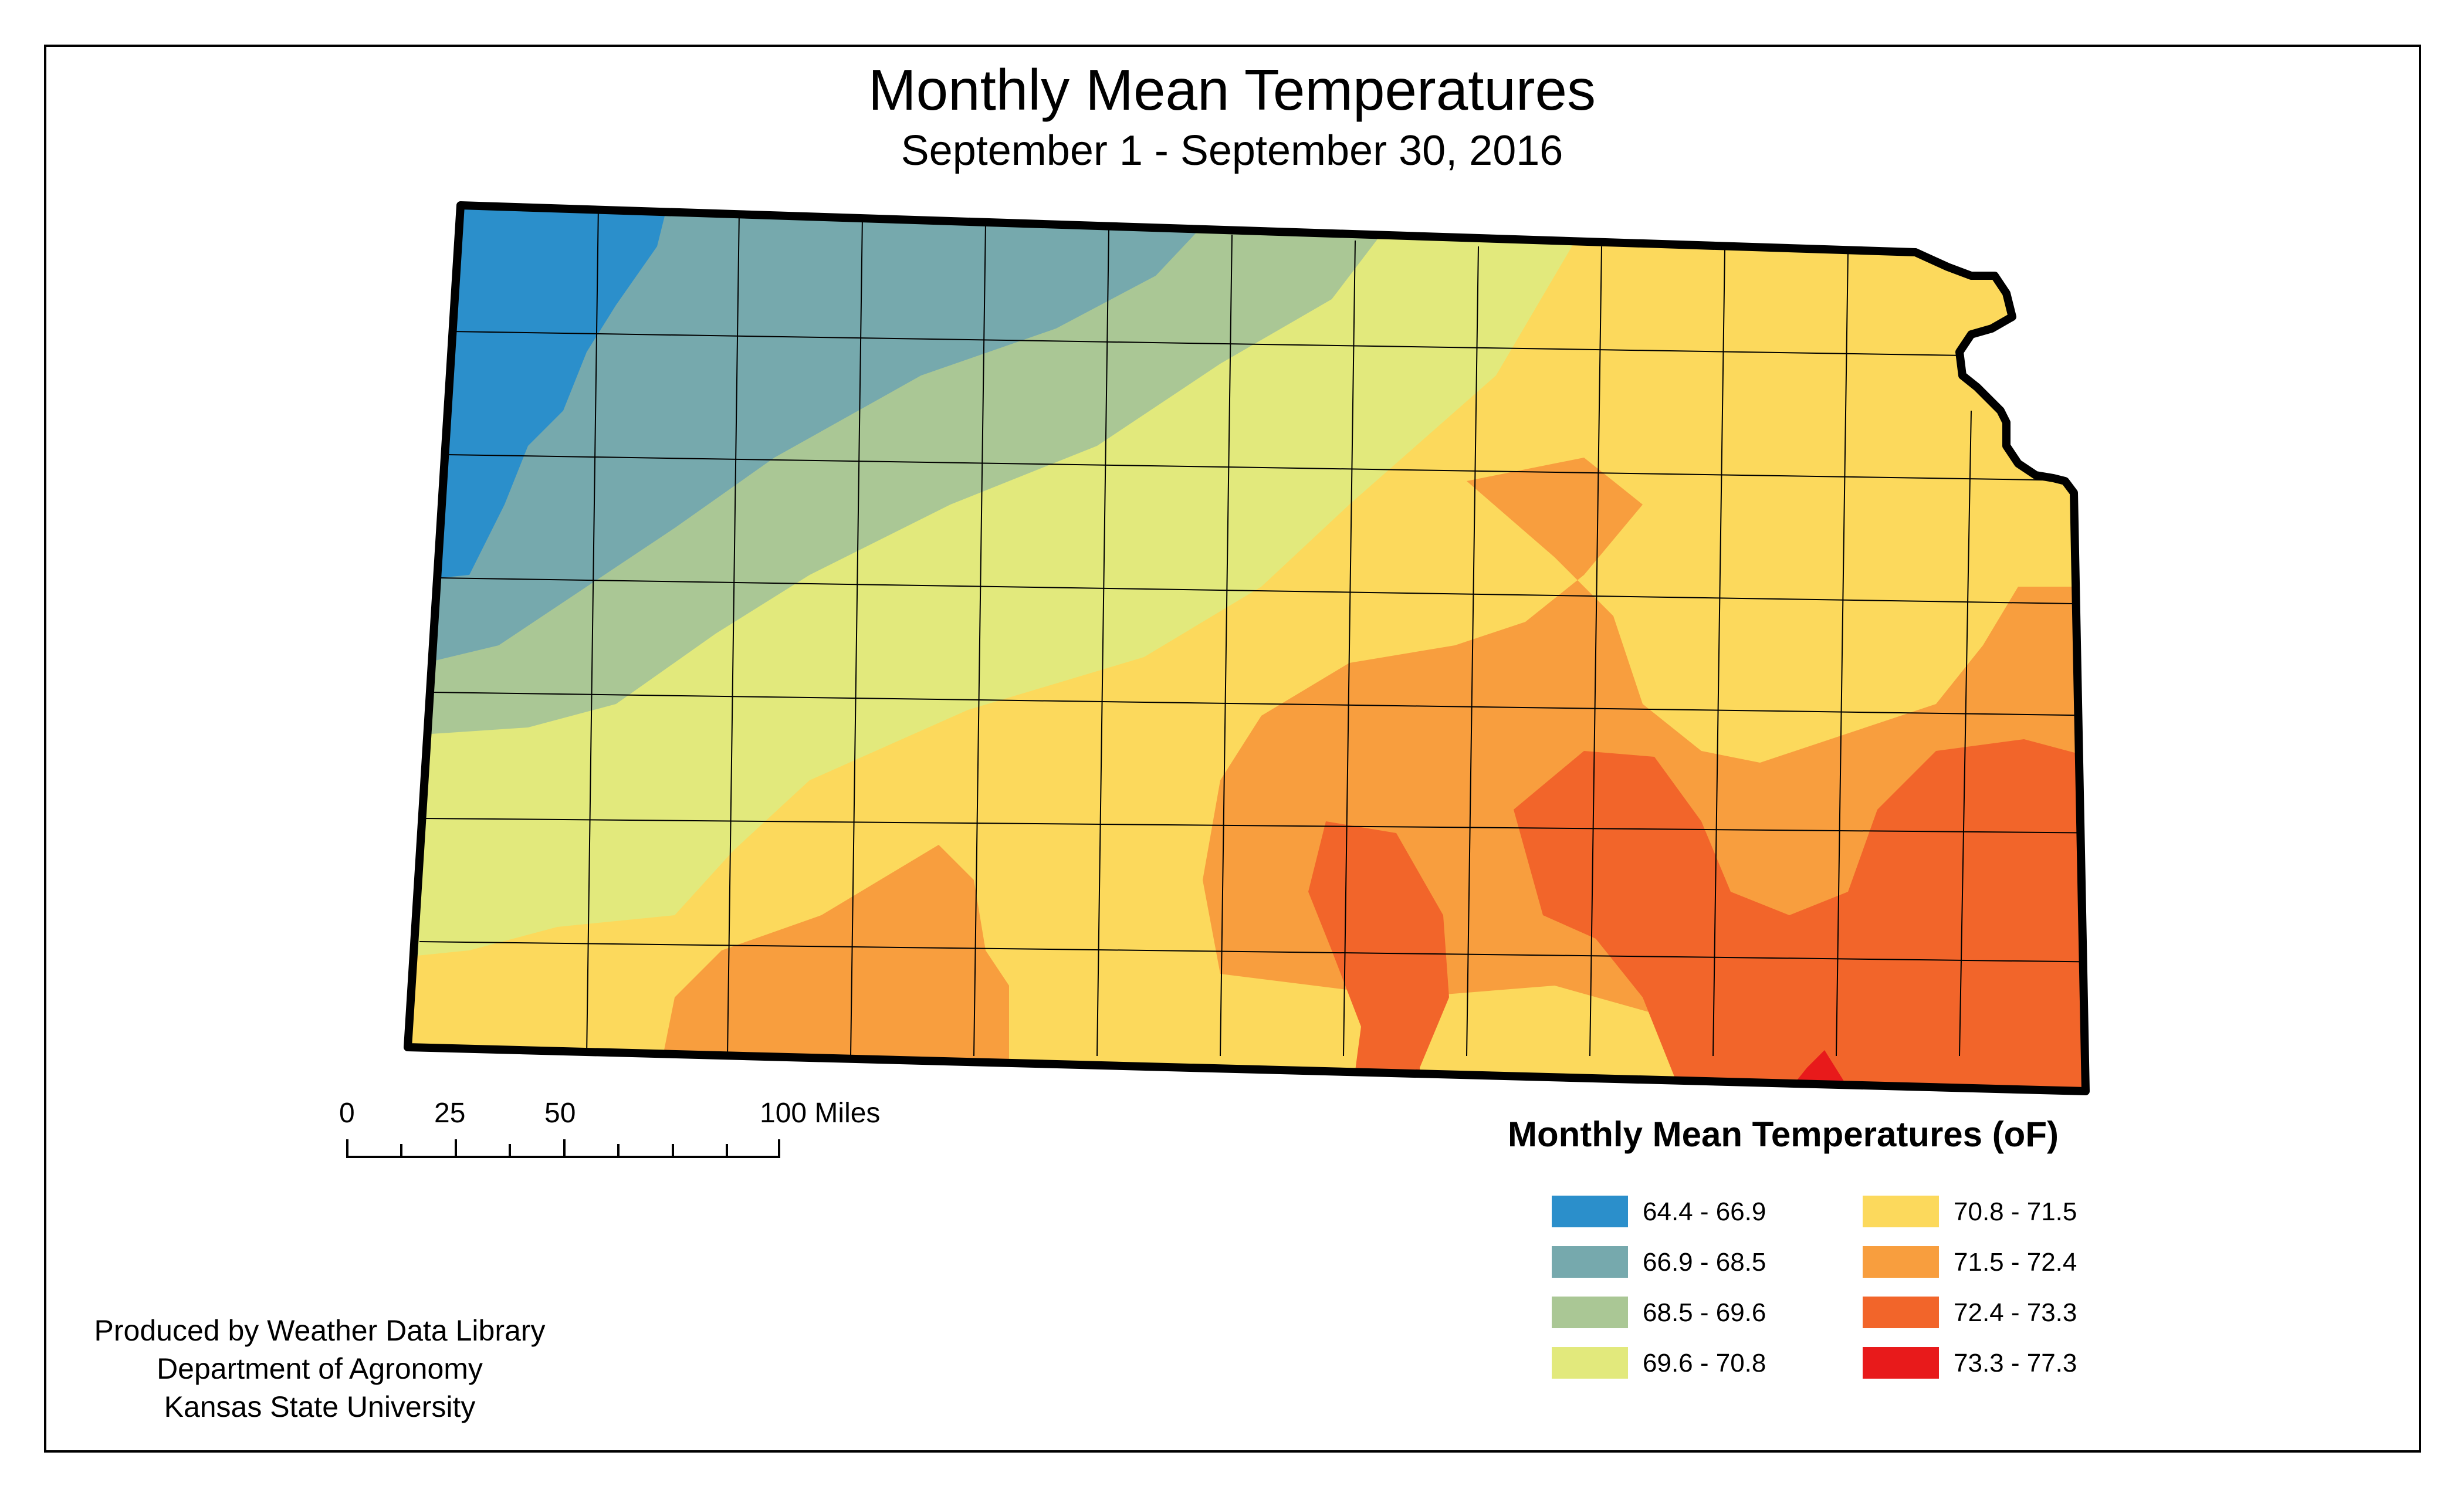 This screenshot has height=1496, width=2464. What do you see at coordinates (1705, 1262) in the screenshot?
I see `legend-label: 66.9 - 68.5` at bounding box center [1705, 1262].